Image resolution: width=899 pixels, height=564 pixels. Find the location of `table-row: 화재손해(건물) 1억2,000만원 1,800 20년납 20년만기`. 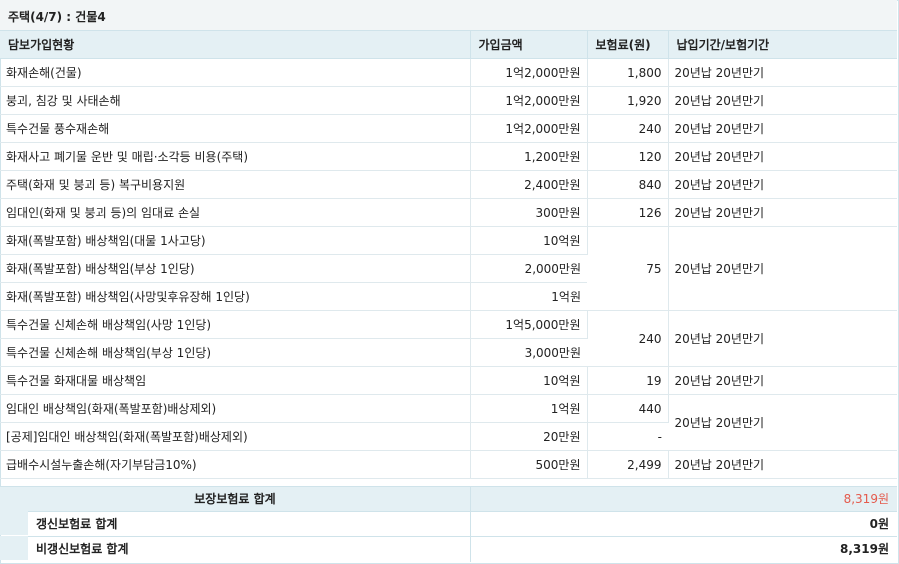

table-row: 화재손해(건물) 1억2,000만원 1,800 20년납 20년만기 is located at coordinates (448, 72).